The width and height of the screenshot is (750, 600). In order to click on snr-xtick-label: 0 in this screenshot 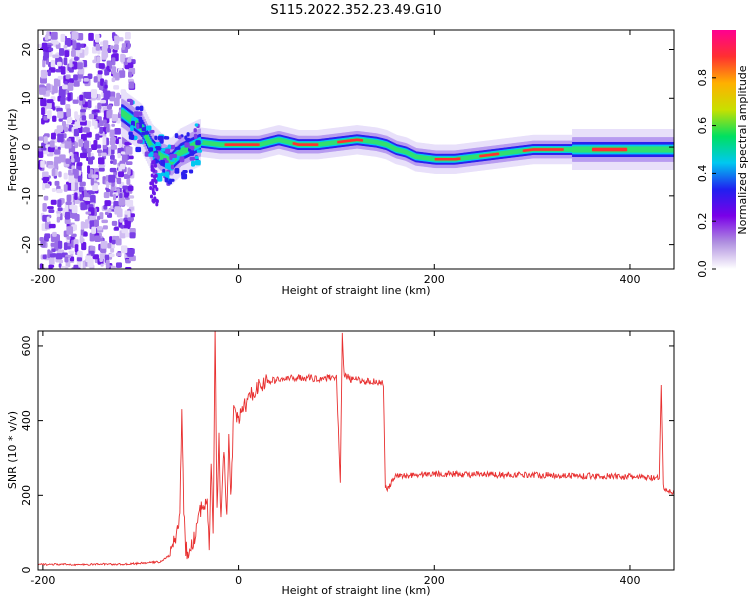, I will do `click(238, 580)`.